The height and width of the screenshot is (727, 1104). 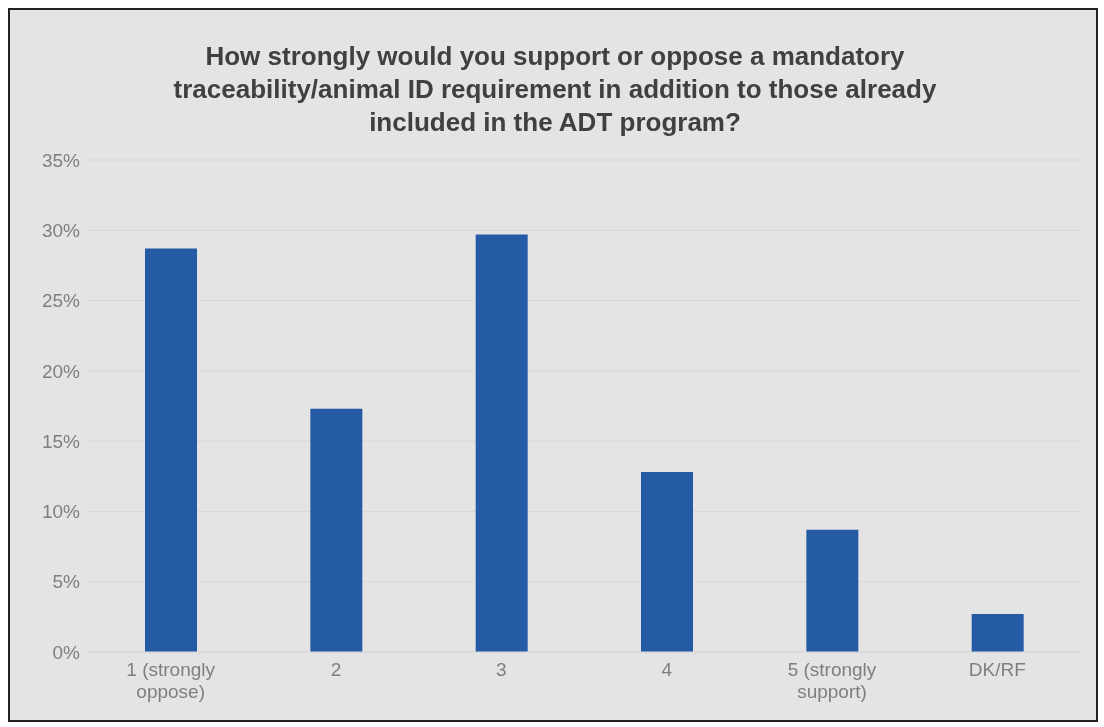 I want to click on y-tick-label: 30%, so click(x=61, y=231).